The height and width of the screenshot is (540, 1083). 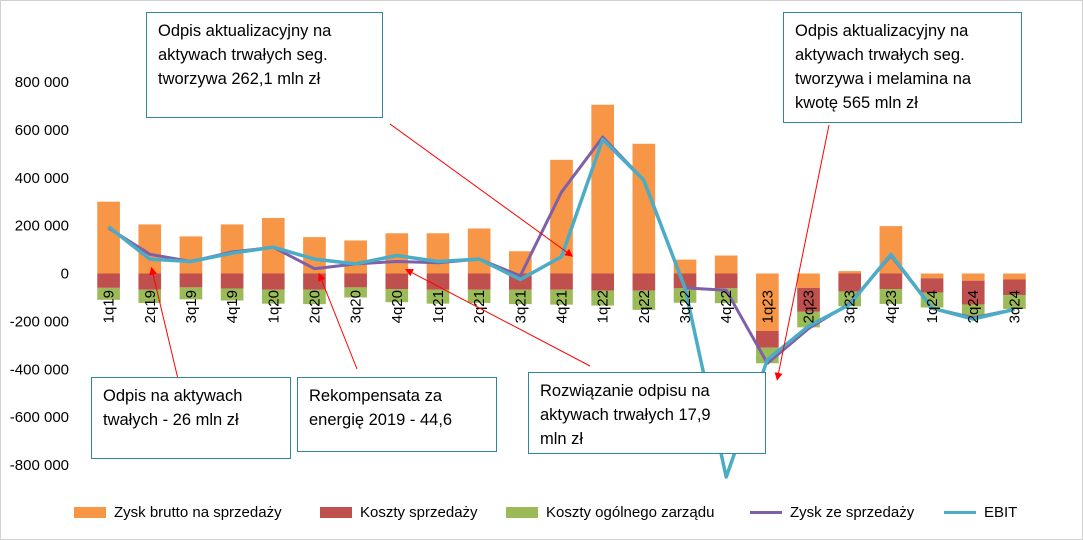 What do you see at coordinates (355, 280) in the screenshot?
I see `bar-2-3q20` at bounding box center [355, 280].